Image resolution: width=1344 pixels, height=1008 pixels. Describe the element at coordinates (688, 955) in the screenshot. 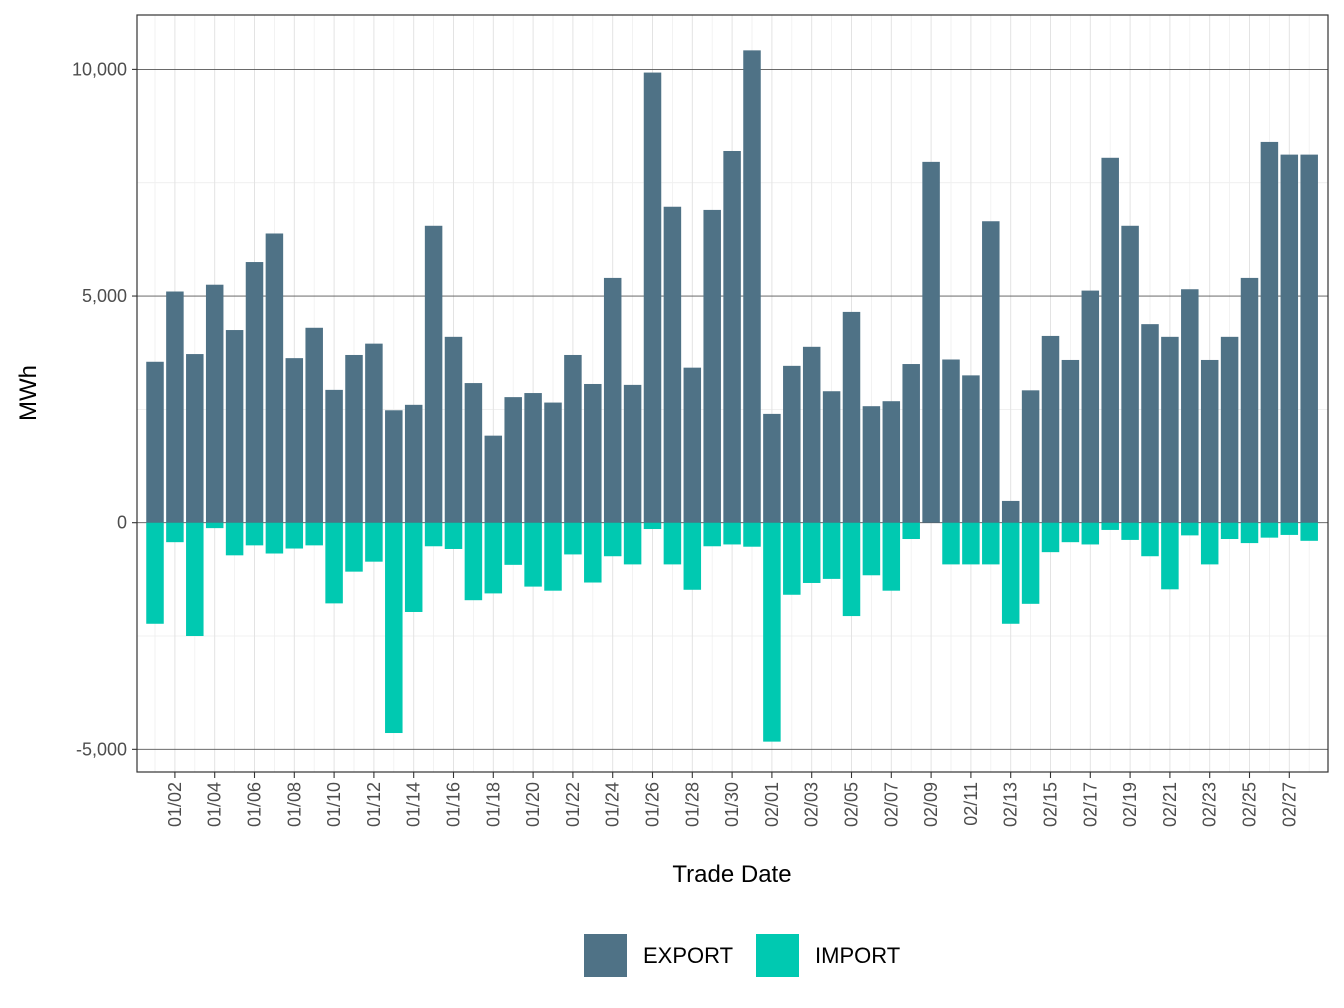

I see `legend-label-export: EXPORT` at that location.